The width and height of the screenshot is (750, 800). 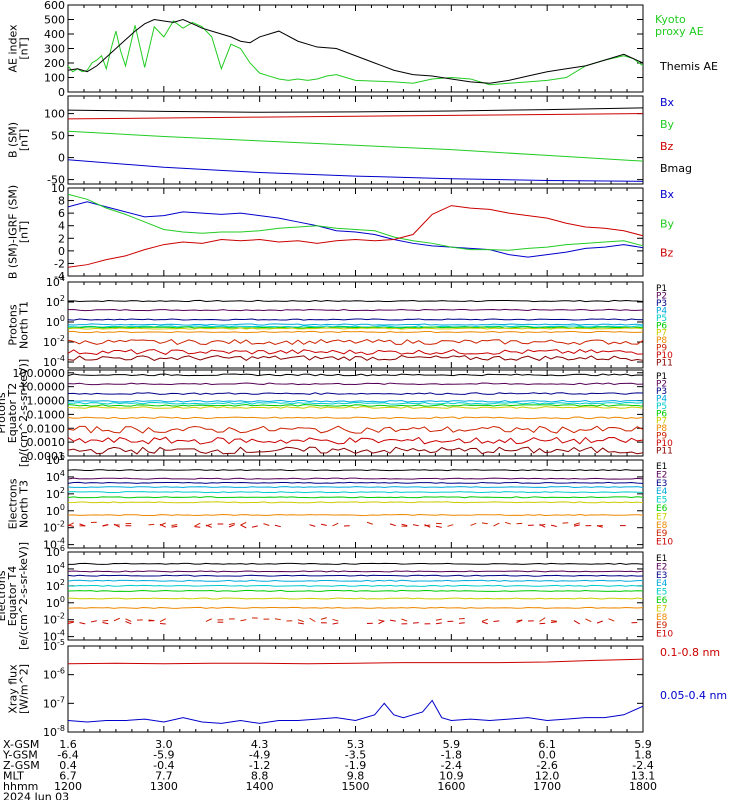 What do you see at coordinates (58, 188) in the screenshot?
I see `y-tick-label: 10` at bounding box center [58, 188].